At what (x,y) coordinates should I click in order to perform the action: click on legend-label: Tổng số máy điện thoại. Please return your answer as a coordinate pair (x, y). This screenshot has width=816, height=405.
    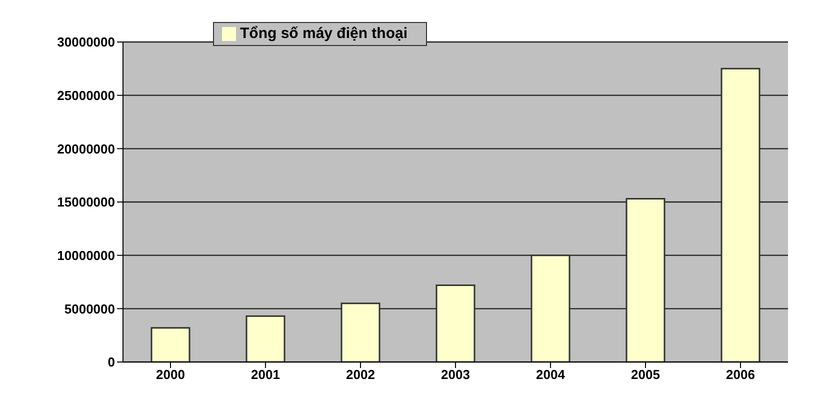
    Looking at the image, I should click on (324, 33).